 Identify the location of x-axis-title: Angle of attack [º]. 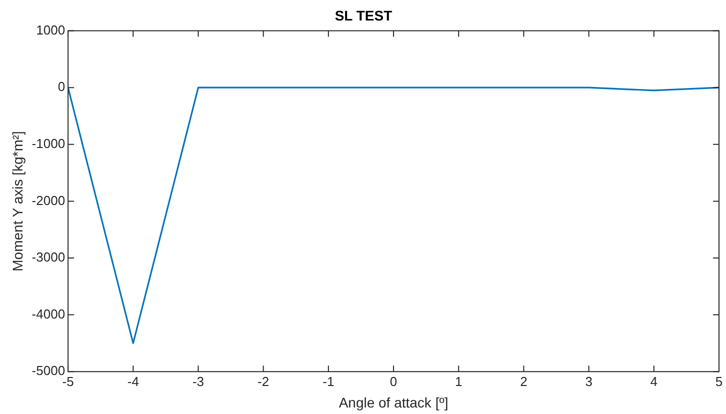
(393, 402).